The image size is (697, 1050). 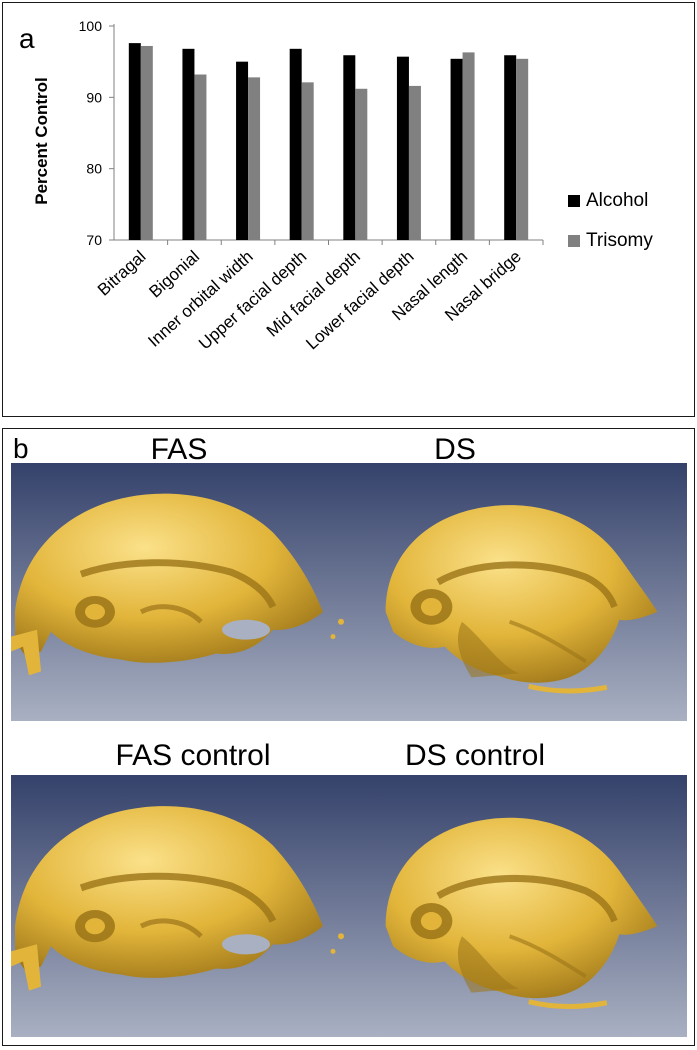 What do you see at coordinates (91, 26) in the screenshot?
I see `y-tick-label: 100` at bounding box center [91, 26].